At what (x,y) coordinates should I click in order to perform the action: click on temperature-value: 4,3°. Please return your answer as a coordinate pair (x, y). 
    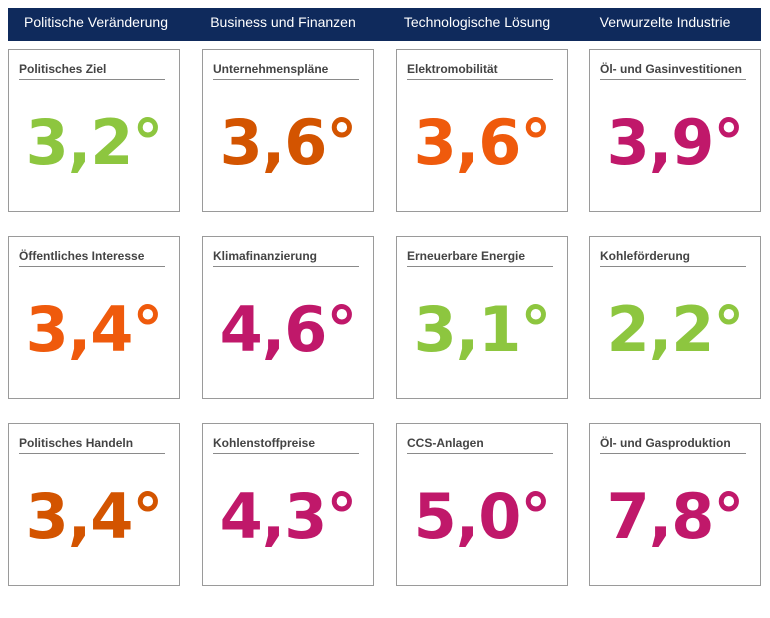
    Looking at the image, I should click on (288, 516).